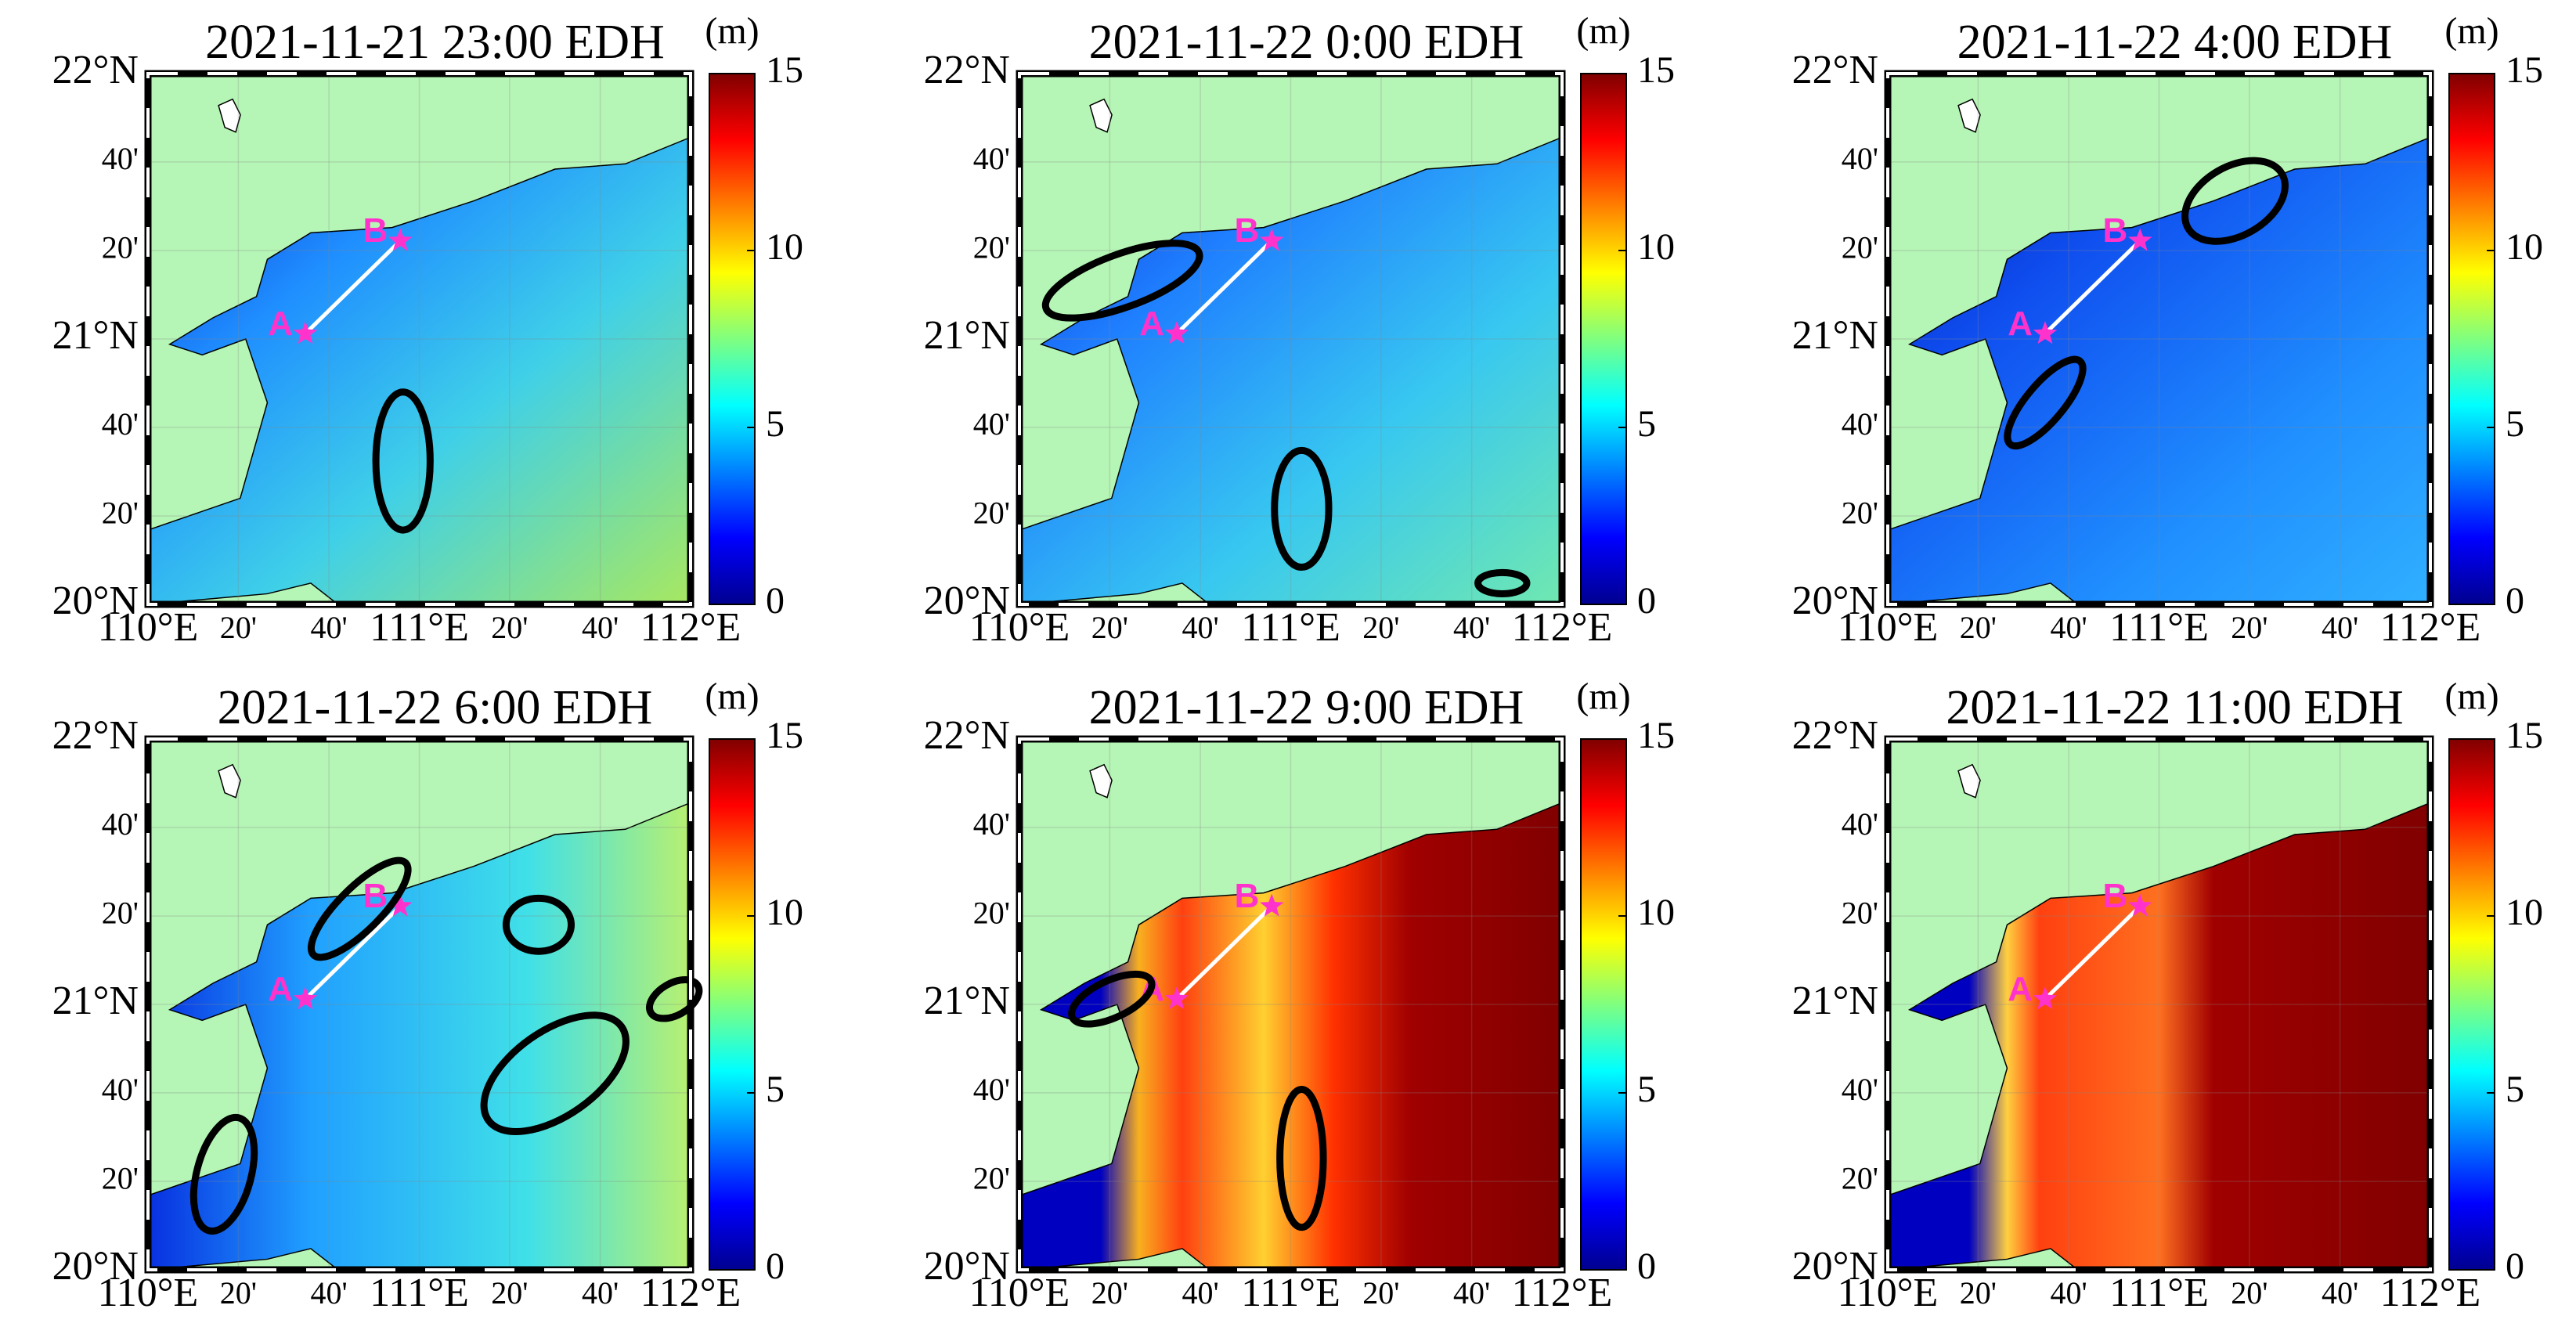 The height and width of the screenshot is (1334, 2576). What do you see at coordinates (435, 708) in the screenshot?
I see `panel-title: 2021-11-22 6:00 EDH` at bounding box center [435, 708].